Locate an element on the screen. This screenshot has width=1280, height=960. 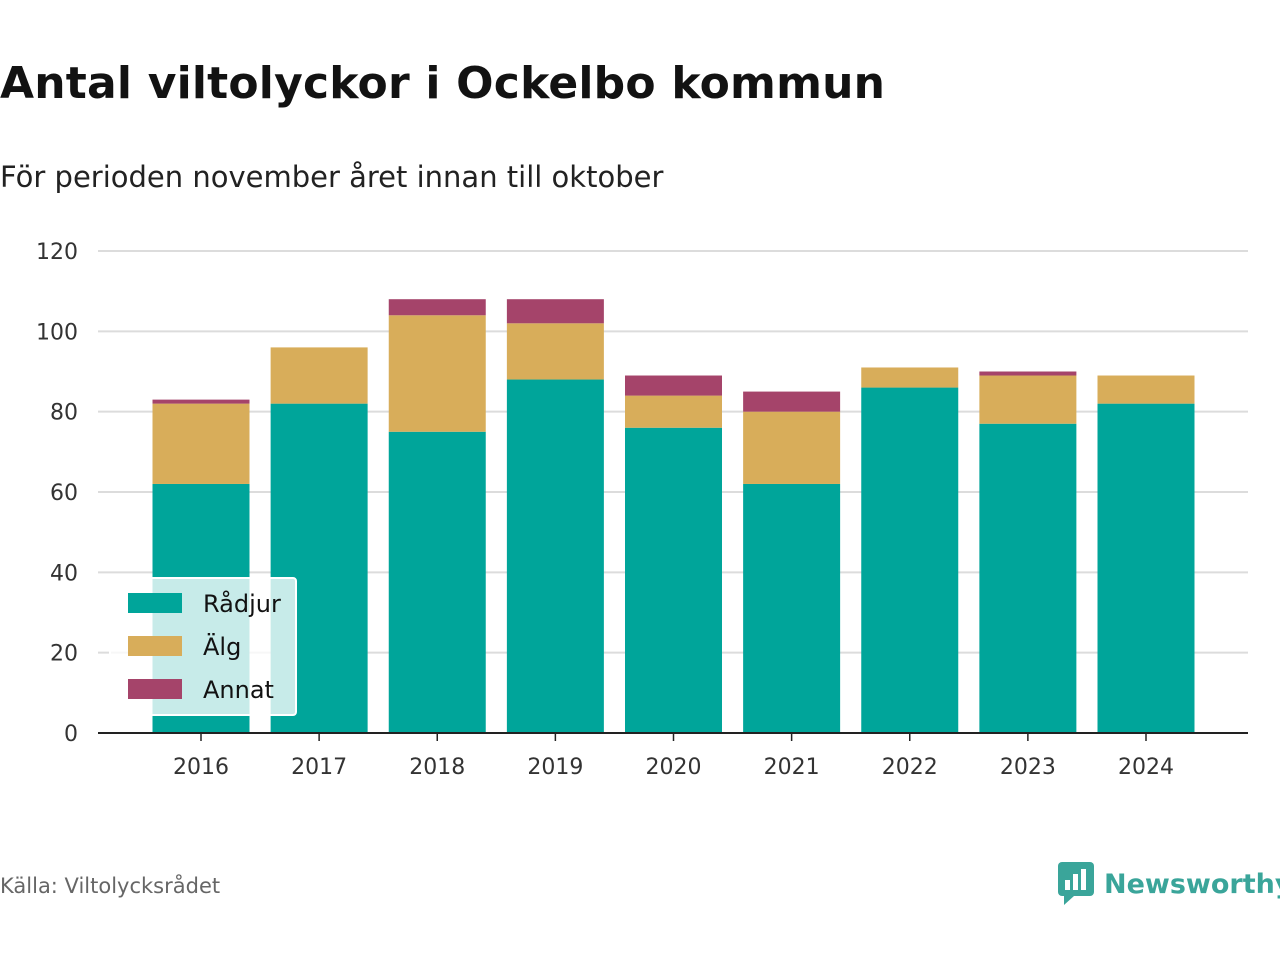
newsworthy-logo-icon is located at coordinates (1076, 883).